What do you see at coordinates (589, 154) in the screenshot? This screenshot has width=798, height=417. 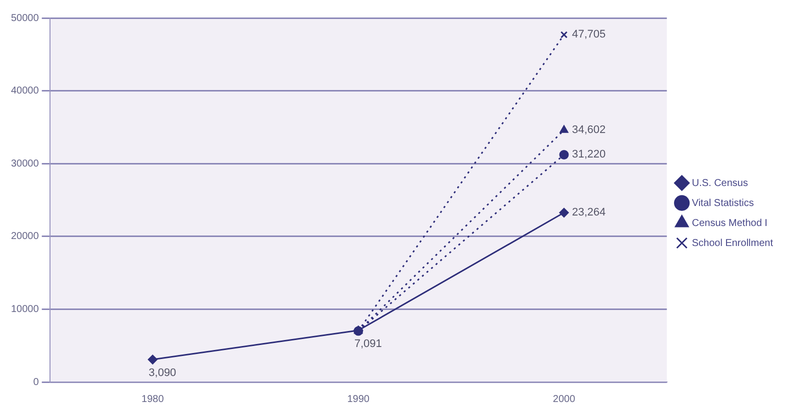 I see `data-label: 31,220` at bounding box center [589, 154].